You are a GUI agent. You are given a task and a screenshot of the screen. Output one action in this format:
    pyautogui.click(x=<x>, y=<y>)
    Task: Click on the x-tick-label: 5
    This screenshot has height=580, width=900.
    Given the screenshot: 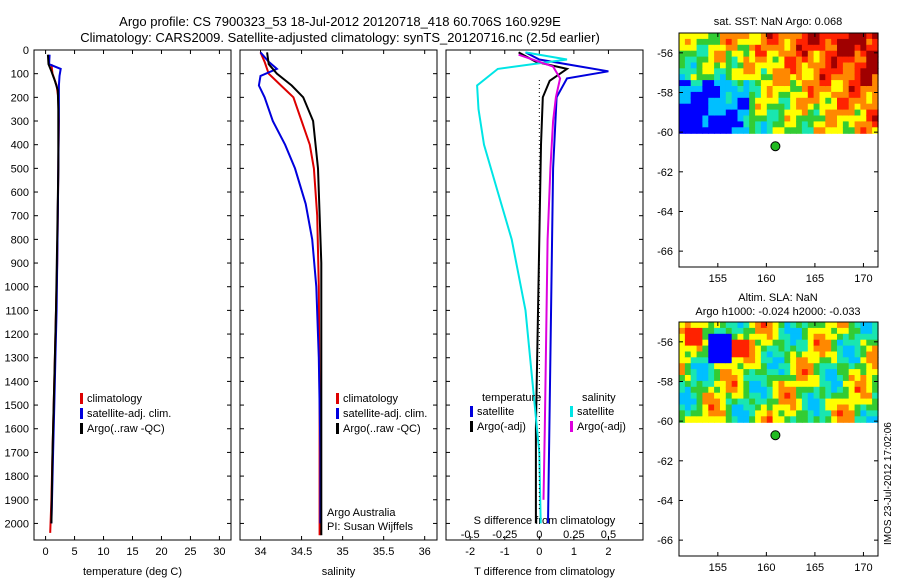 What is the action you would take?
    pyautogui.click(x=74, y=552)
    